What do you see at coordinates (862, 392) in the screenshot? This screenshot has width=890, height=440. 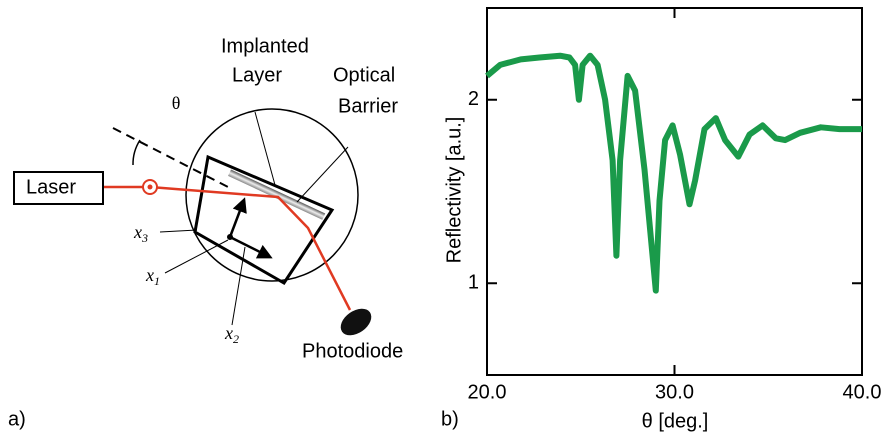 I see `x-tick-label: 40.0` at bounding box center [862, 392].